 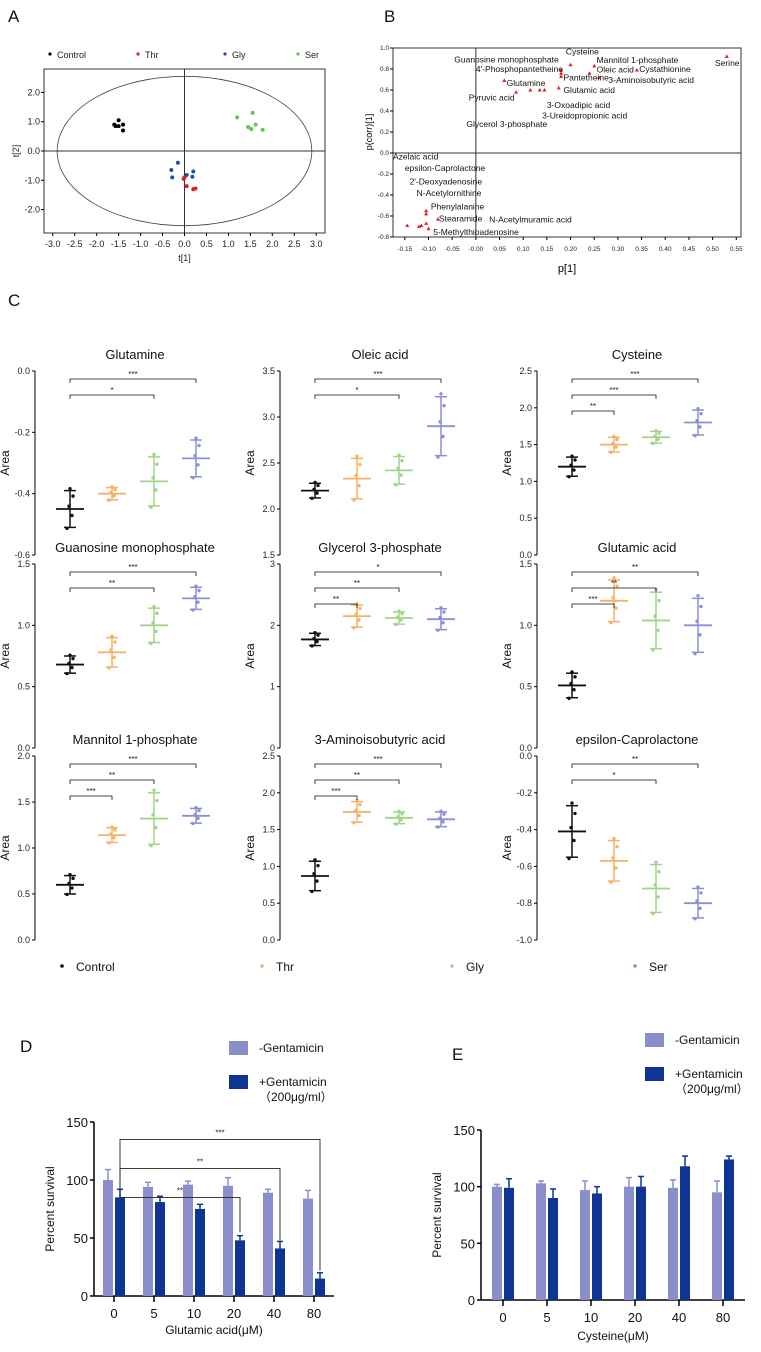 I want to click on c-y-tick-label: 2.0, so click(x=268, y=793).